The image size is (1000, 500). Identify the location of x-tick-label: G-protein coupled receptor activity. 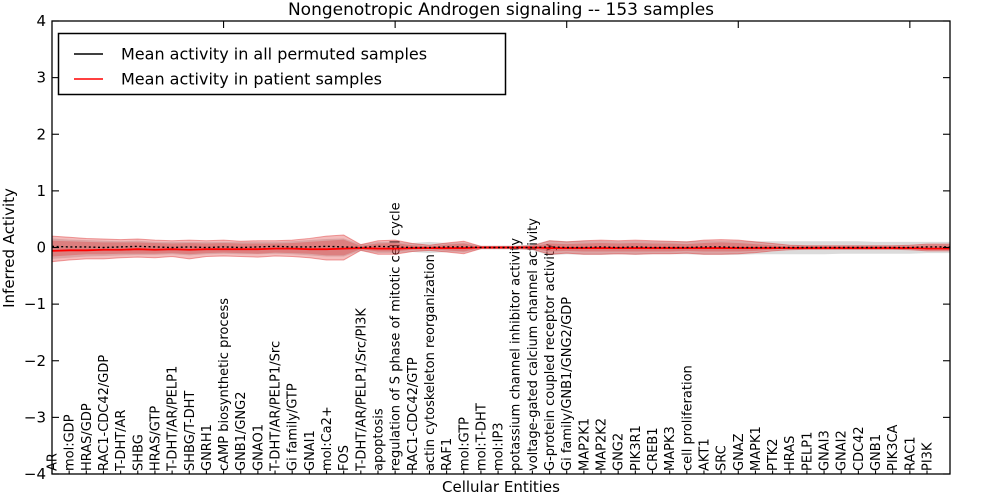
(550, 357).